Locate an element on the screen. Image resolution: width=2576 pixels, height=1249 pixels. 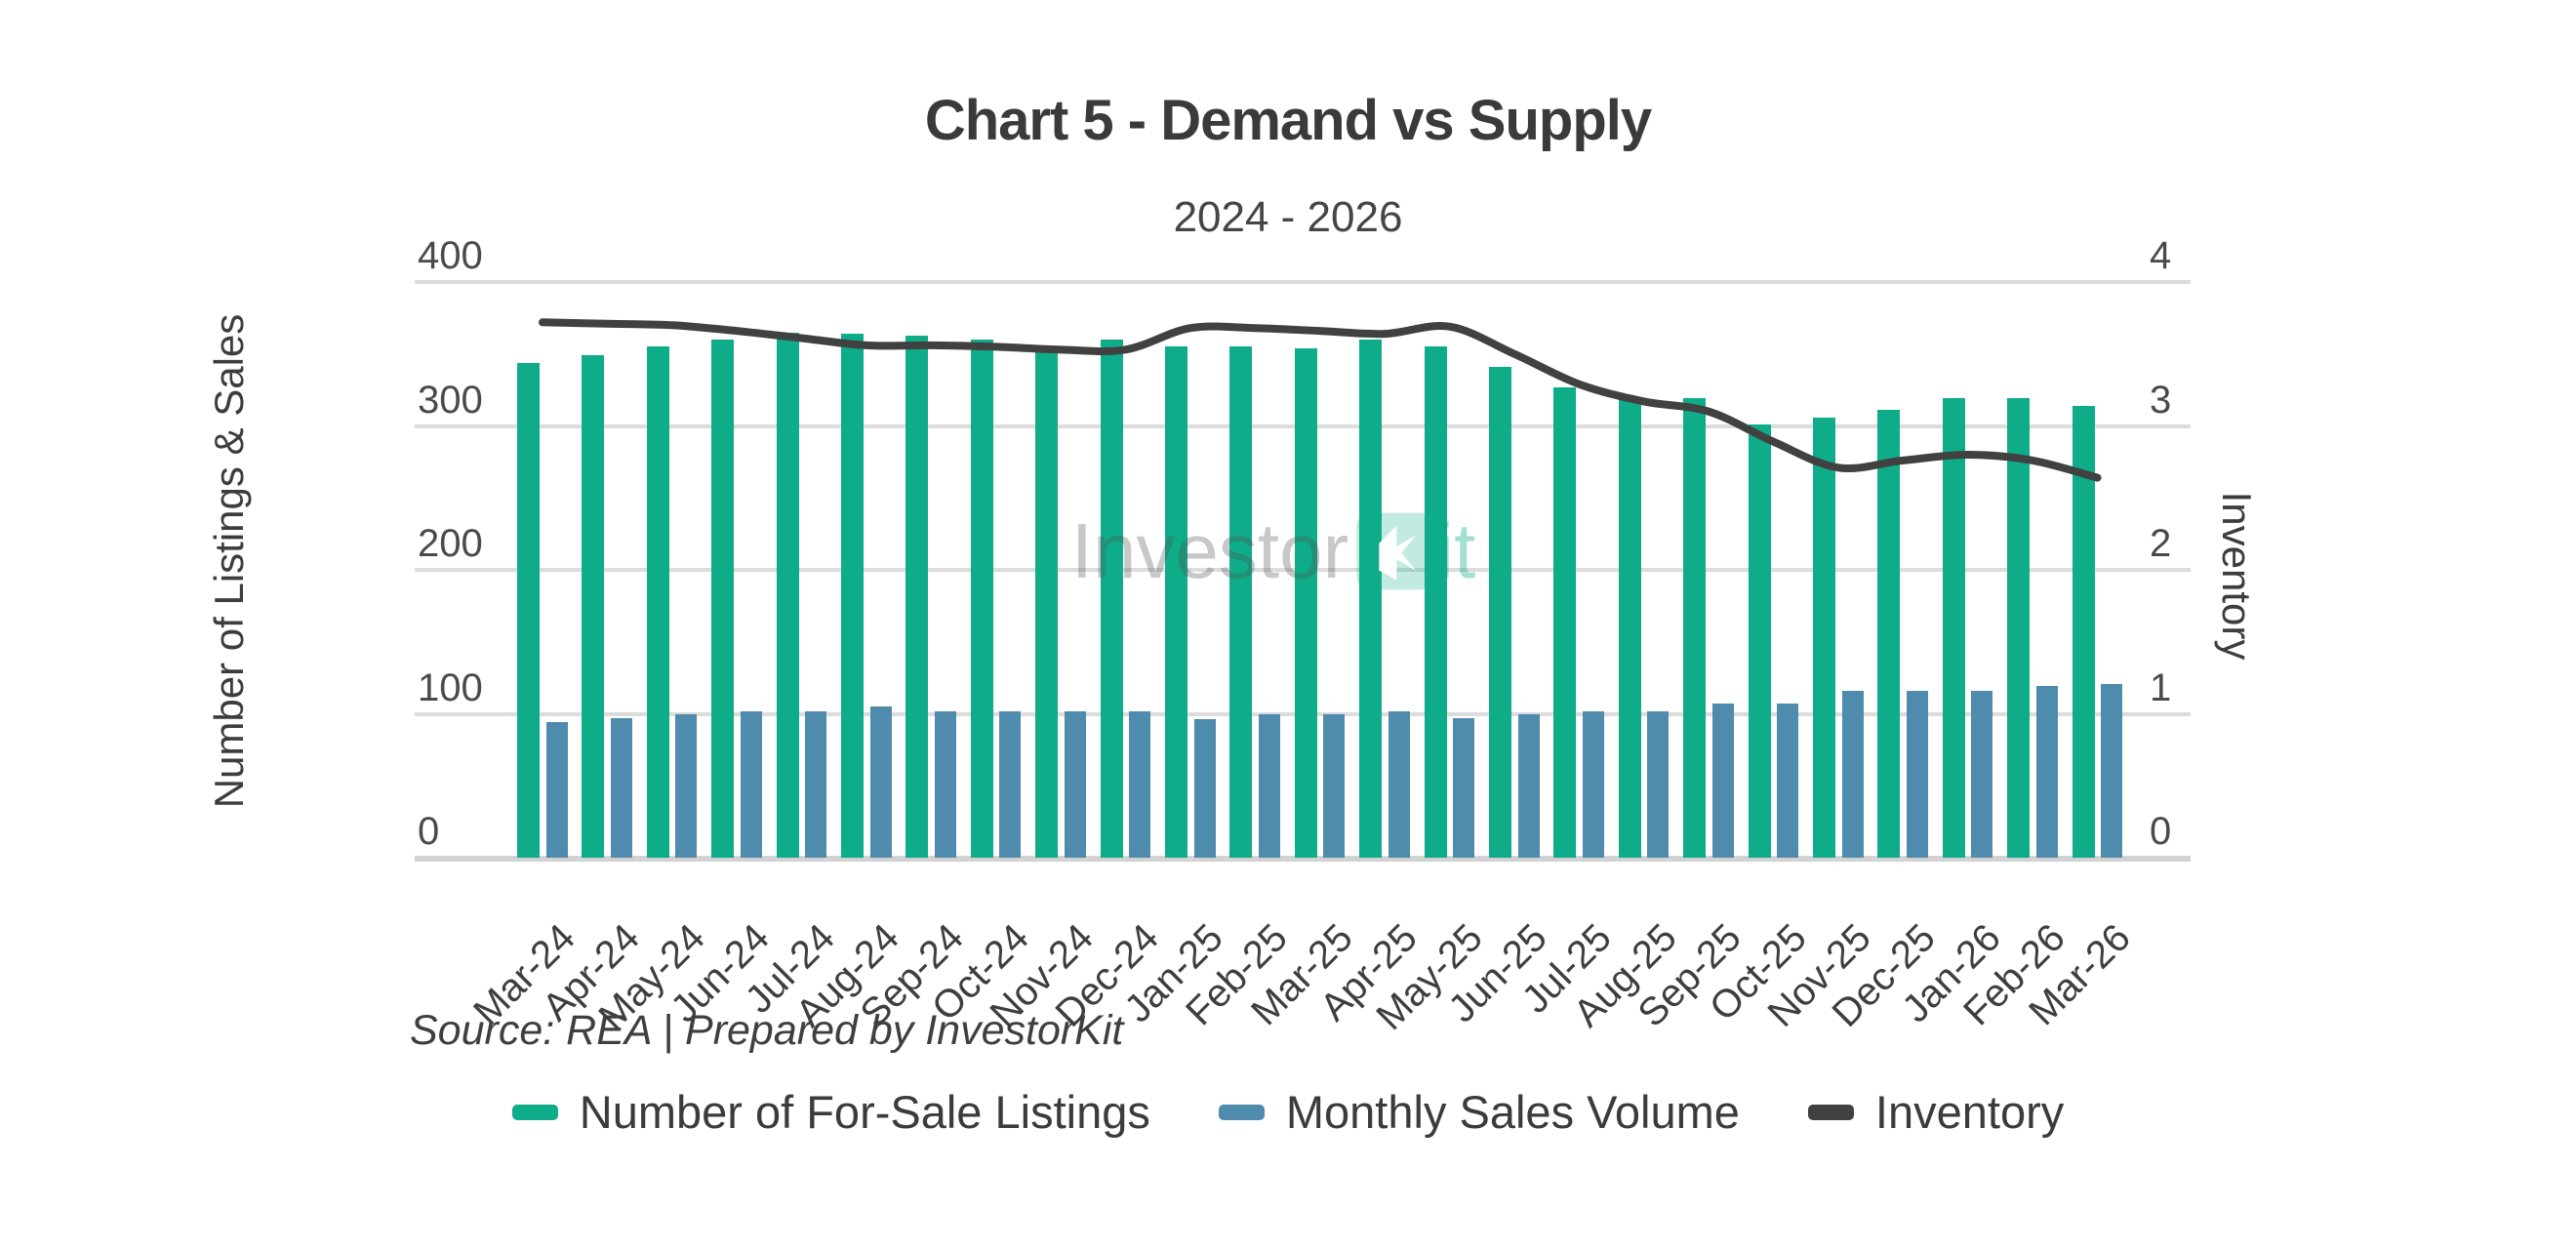
legend-label-inventory: Inventory is located at coordinates (1969, 1112).